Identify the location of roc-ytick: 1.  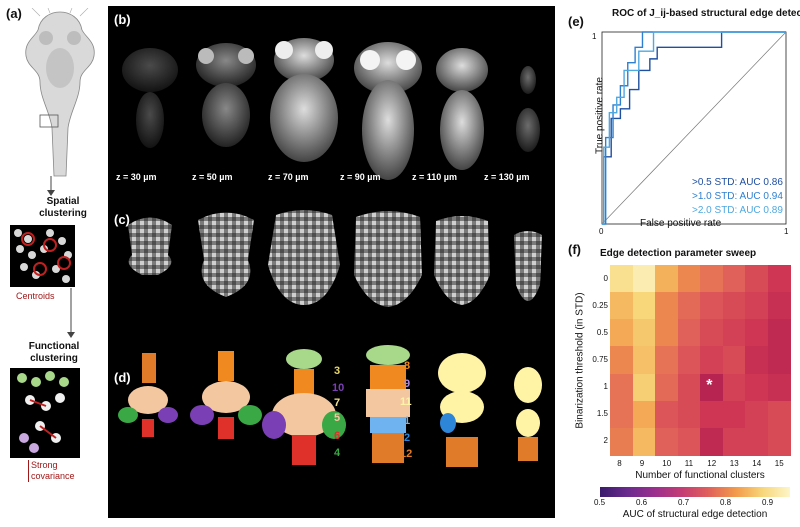
(594, 36).